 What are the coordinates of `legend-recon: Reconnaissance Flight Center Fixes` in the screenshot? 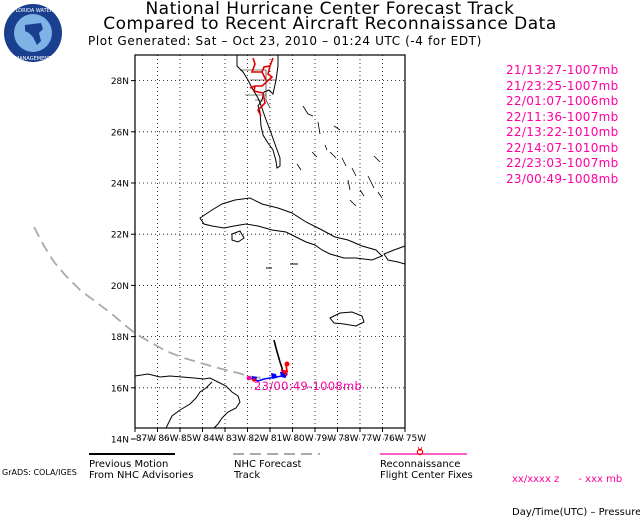 It's located at (426, 470).